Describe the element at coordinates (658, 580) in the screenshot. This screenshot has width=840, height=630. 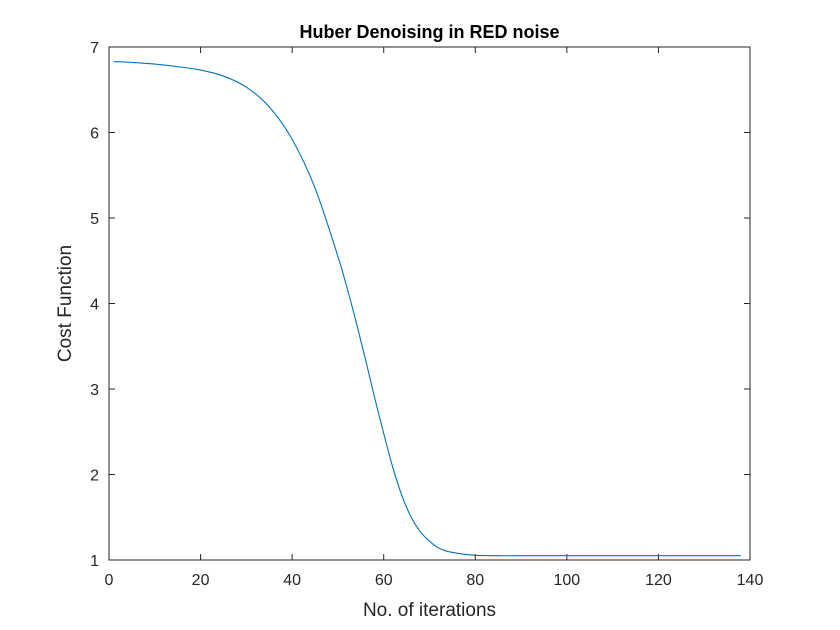
I see `x-tick-label: 120` at that location.